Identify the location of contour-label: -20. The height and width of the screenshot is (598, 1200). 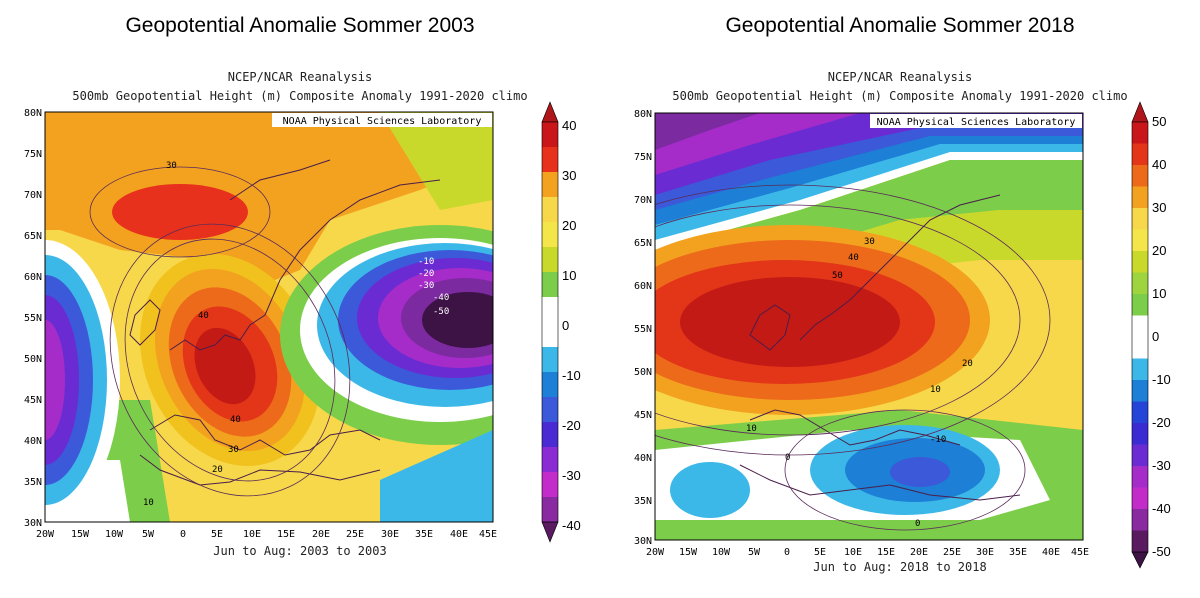
(426, 274).